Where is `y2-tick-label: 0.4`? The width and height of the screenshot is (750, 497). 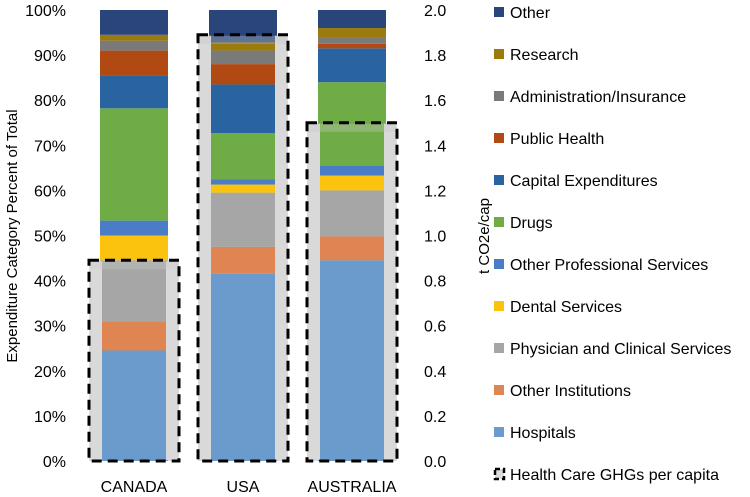
y2-tick-label: 0.4 is located at coordinates (435, 372).